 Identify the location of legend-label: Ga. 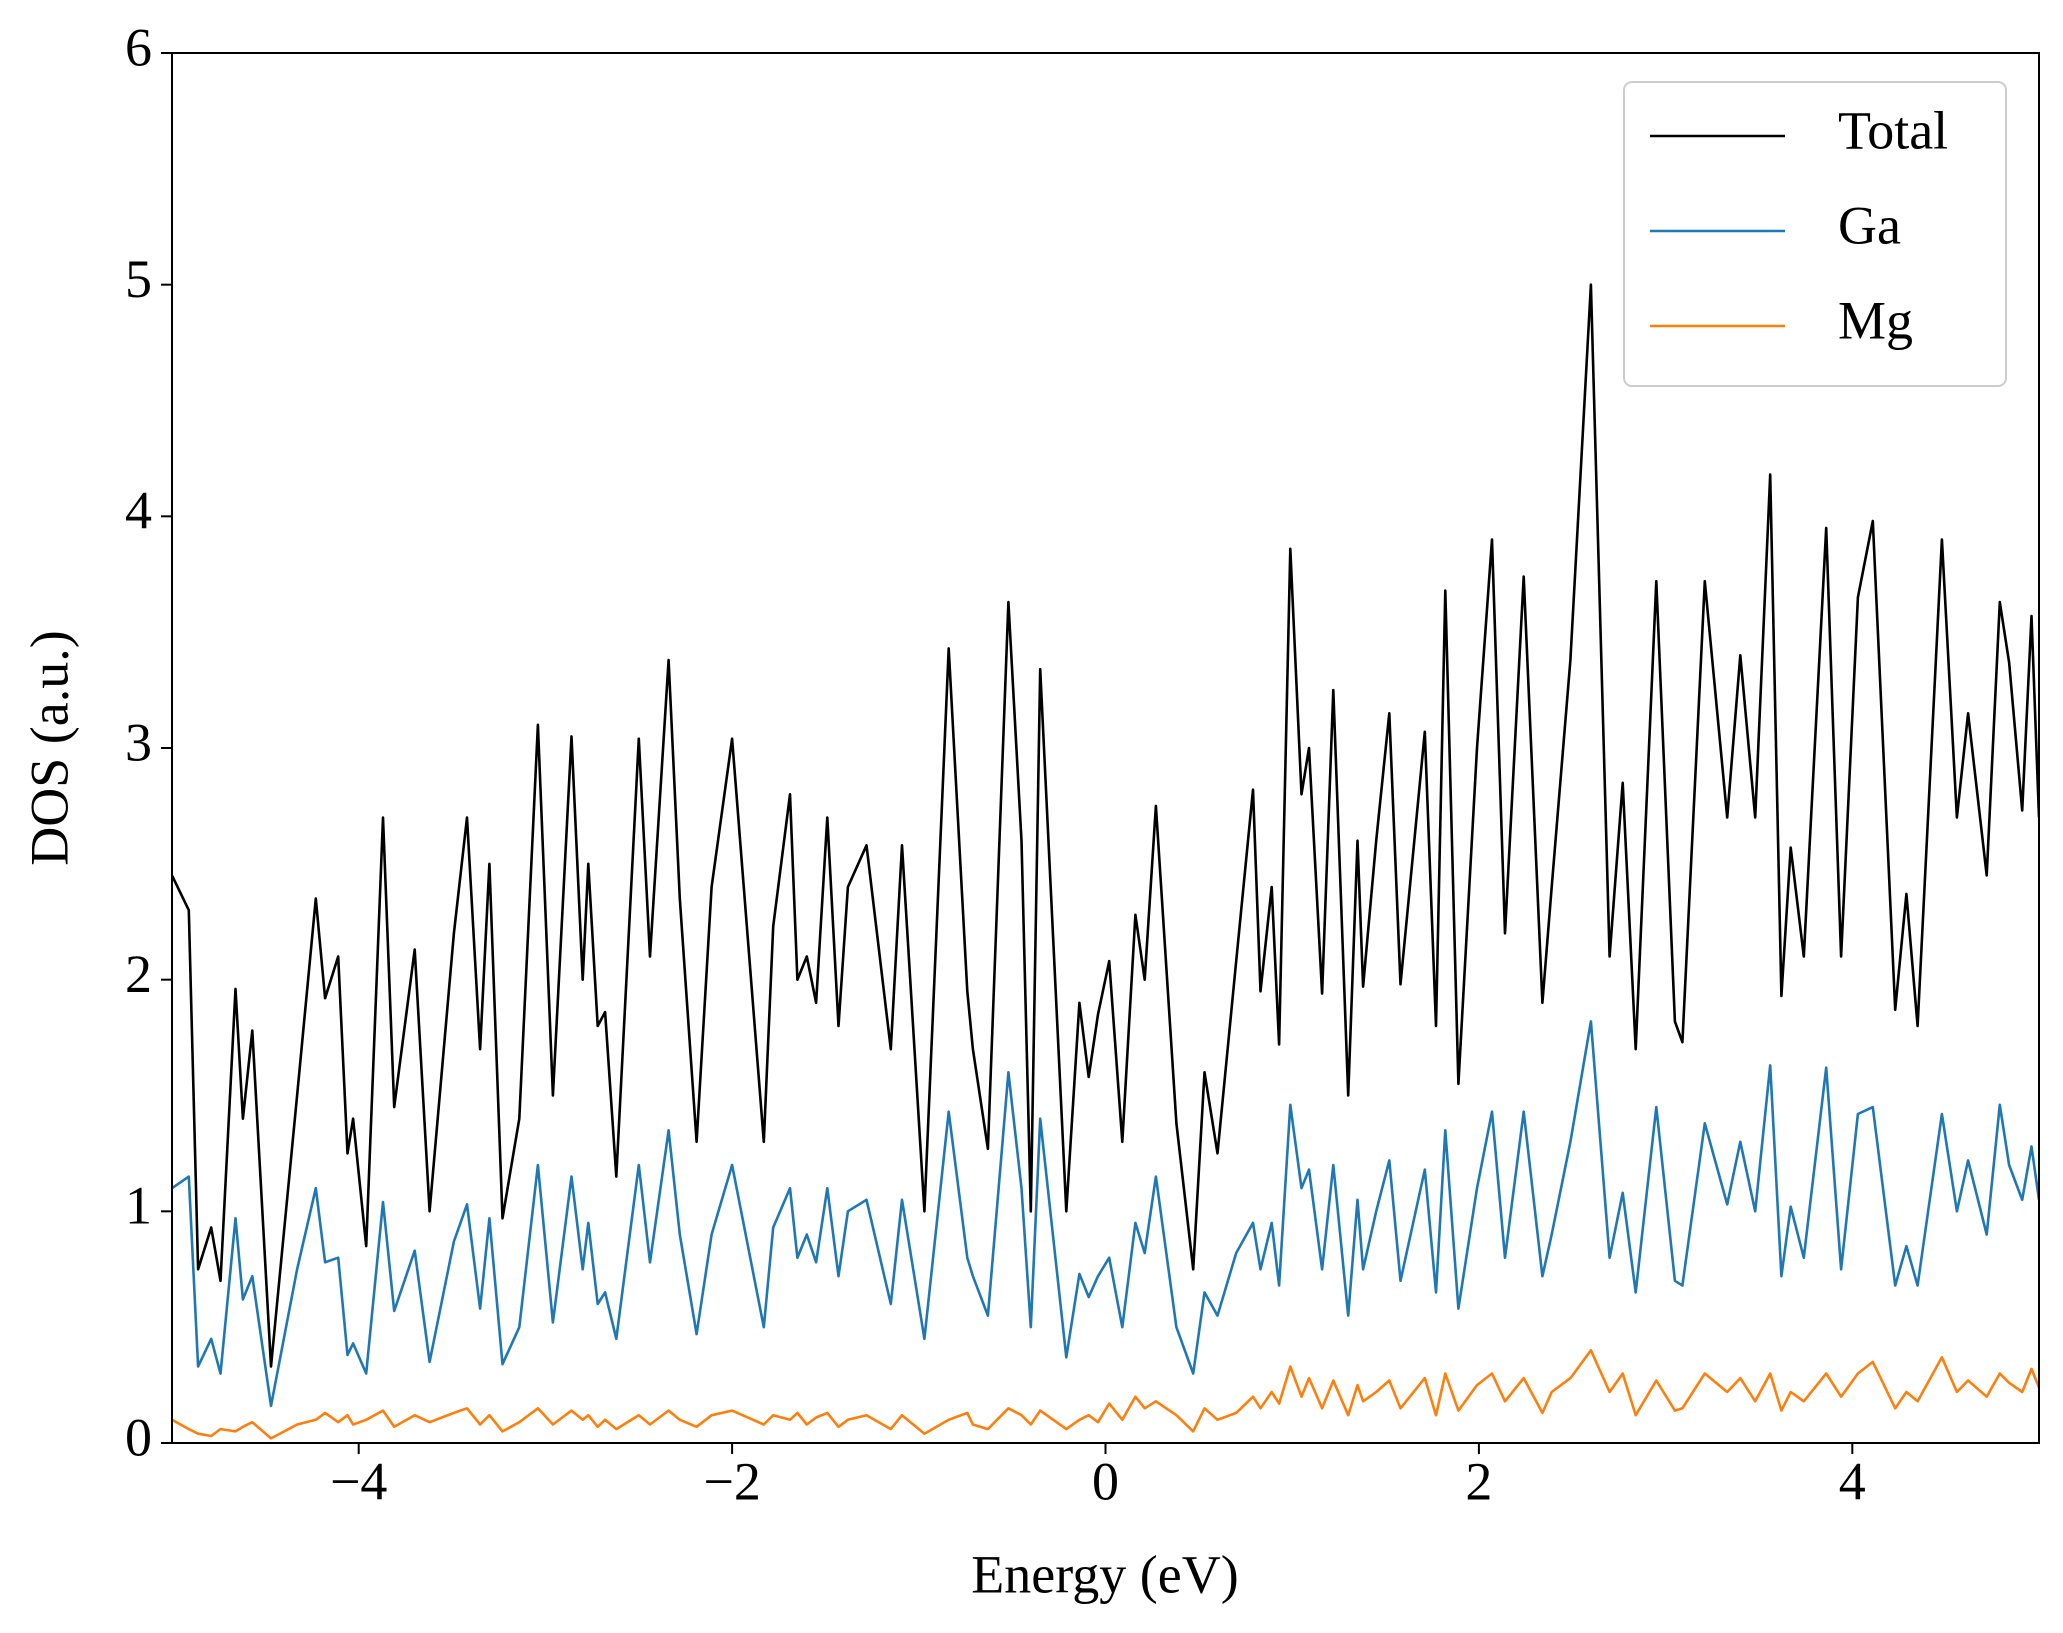
(1869, 225).